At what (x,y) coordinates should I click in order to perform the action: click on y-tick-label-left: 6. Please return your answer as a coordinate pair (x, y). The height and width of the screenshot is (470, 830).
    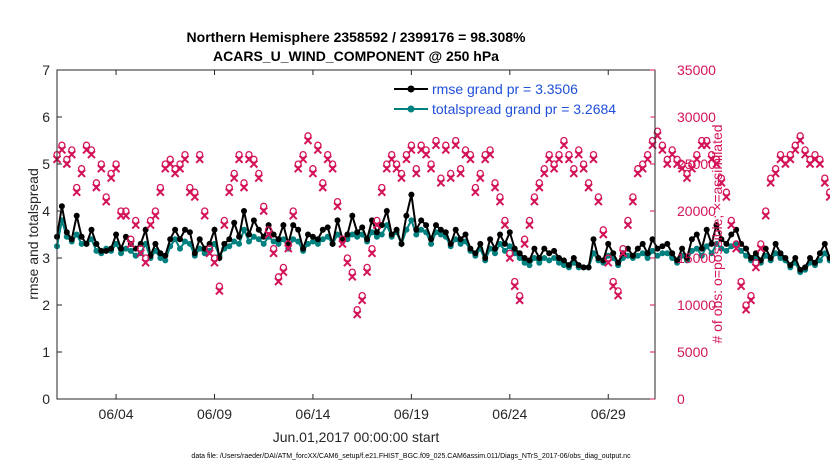
    Looking at the image, I should click on (46, 117).